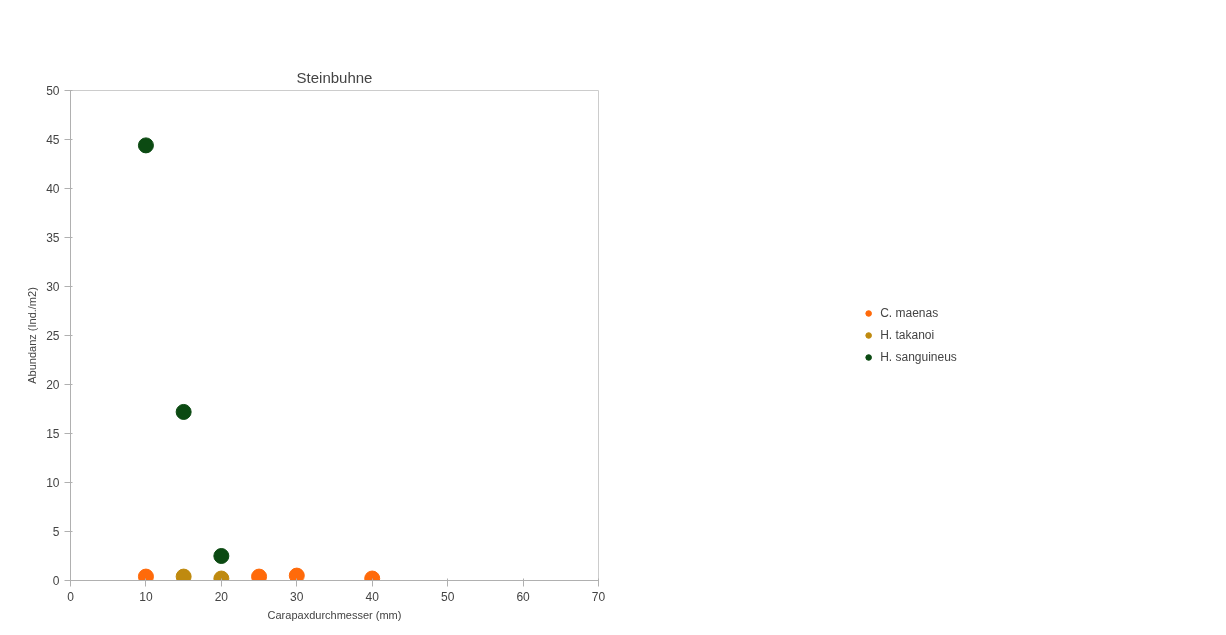  I want to click on y-tick-label: 45, so click(53, 140).